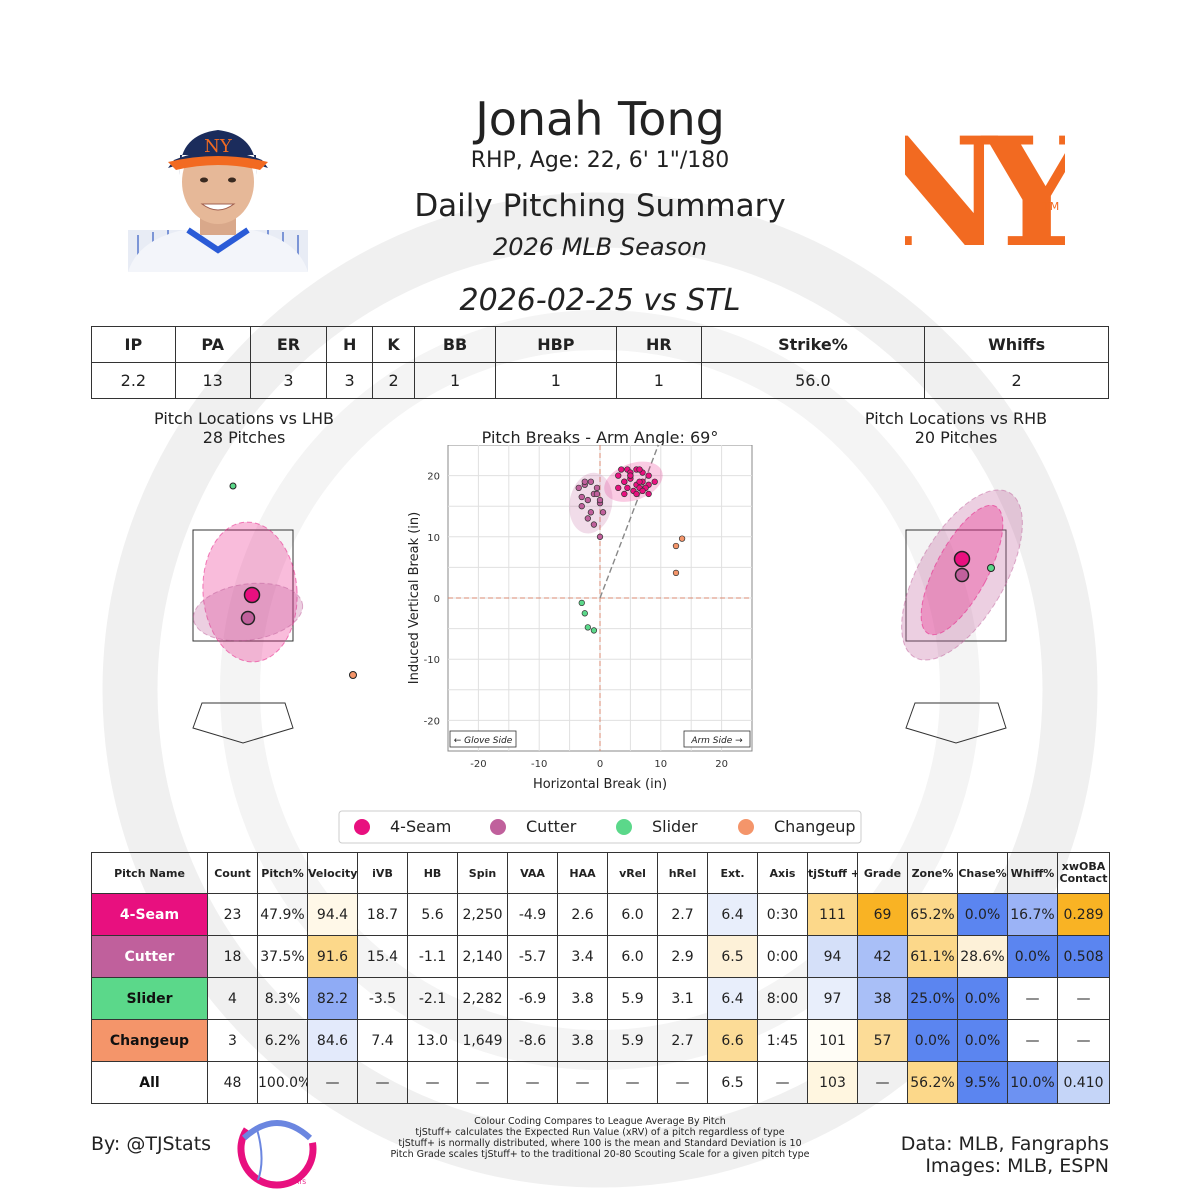 This screenshot has height=1200, width=1200. I want to click on pitch-metric-cell: 2,250, so click(482, 914).